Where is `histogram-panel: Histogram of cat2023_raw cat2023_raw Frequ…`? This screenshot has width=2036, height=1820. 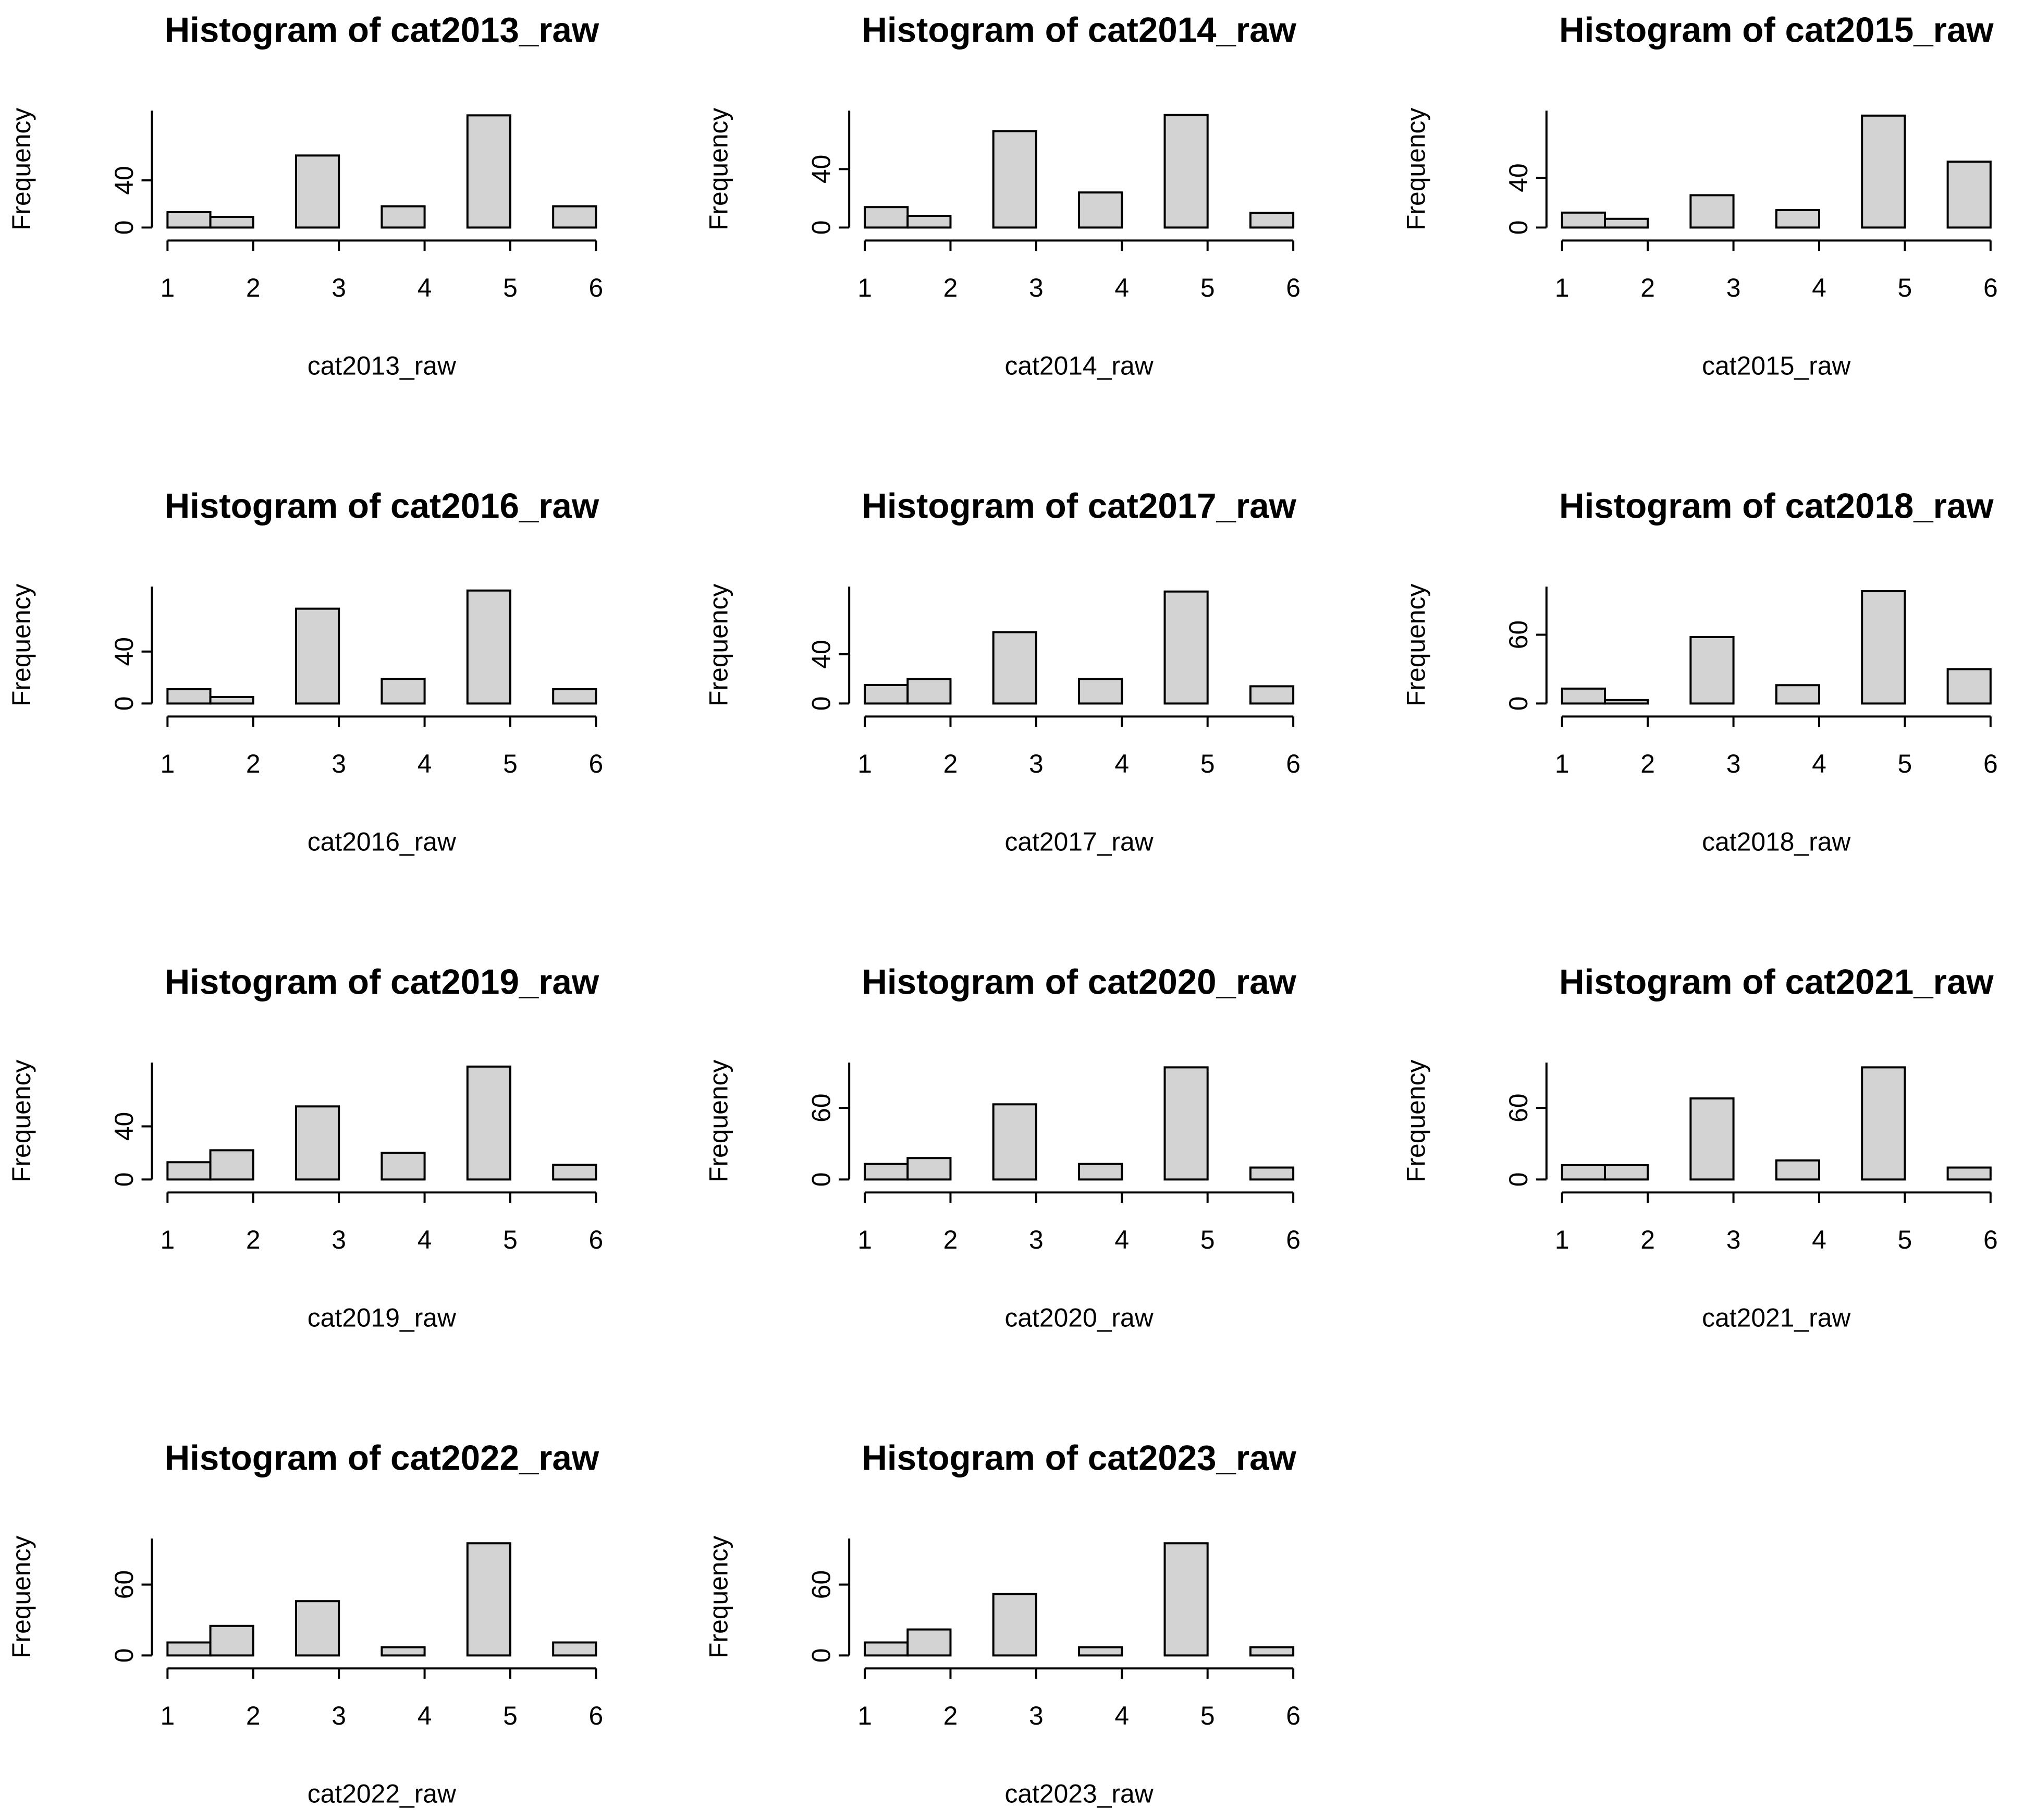 histogram-panel: Histogram of cat2023_raw cat2023_raw Frequ… is located at coordinates (1003, 1623).